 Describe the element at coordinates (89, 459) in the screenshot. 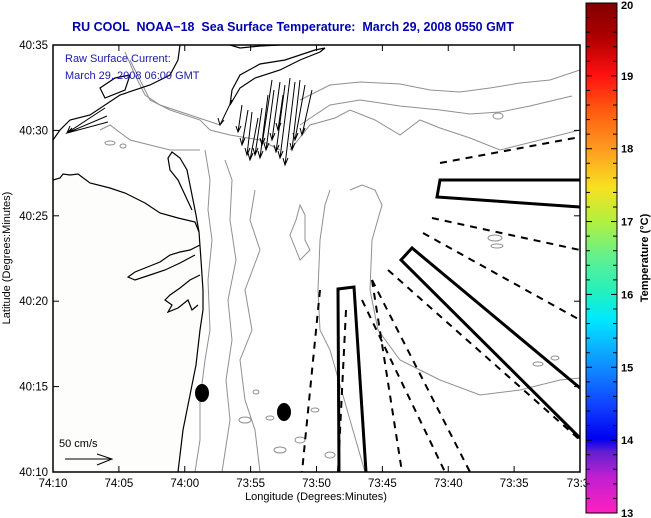

I see `scale-arrow` at that location.